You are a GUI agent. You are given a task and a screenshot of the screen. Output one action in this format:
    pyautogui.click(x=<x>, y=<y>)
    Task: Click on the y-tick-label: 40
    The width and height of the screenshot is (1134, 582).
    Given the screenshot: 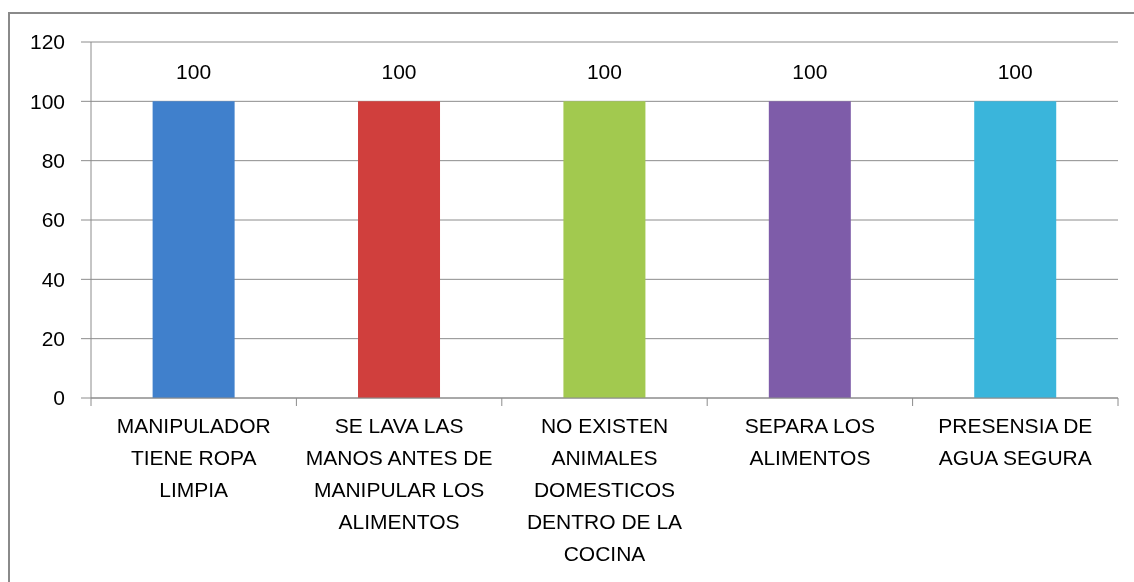 What is the action you would take?
    pyautogui.click(x=53, y=279)
    